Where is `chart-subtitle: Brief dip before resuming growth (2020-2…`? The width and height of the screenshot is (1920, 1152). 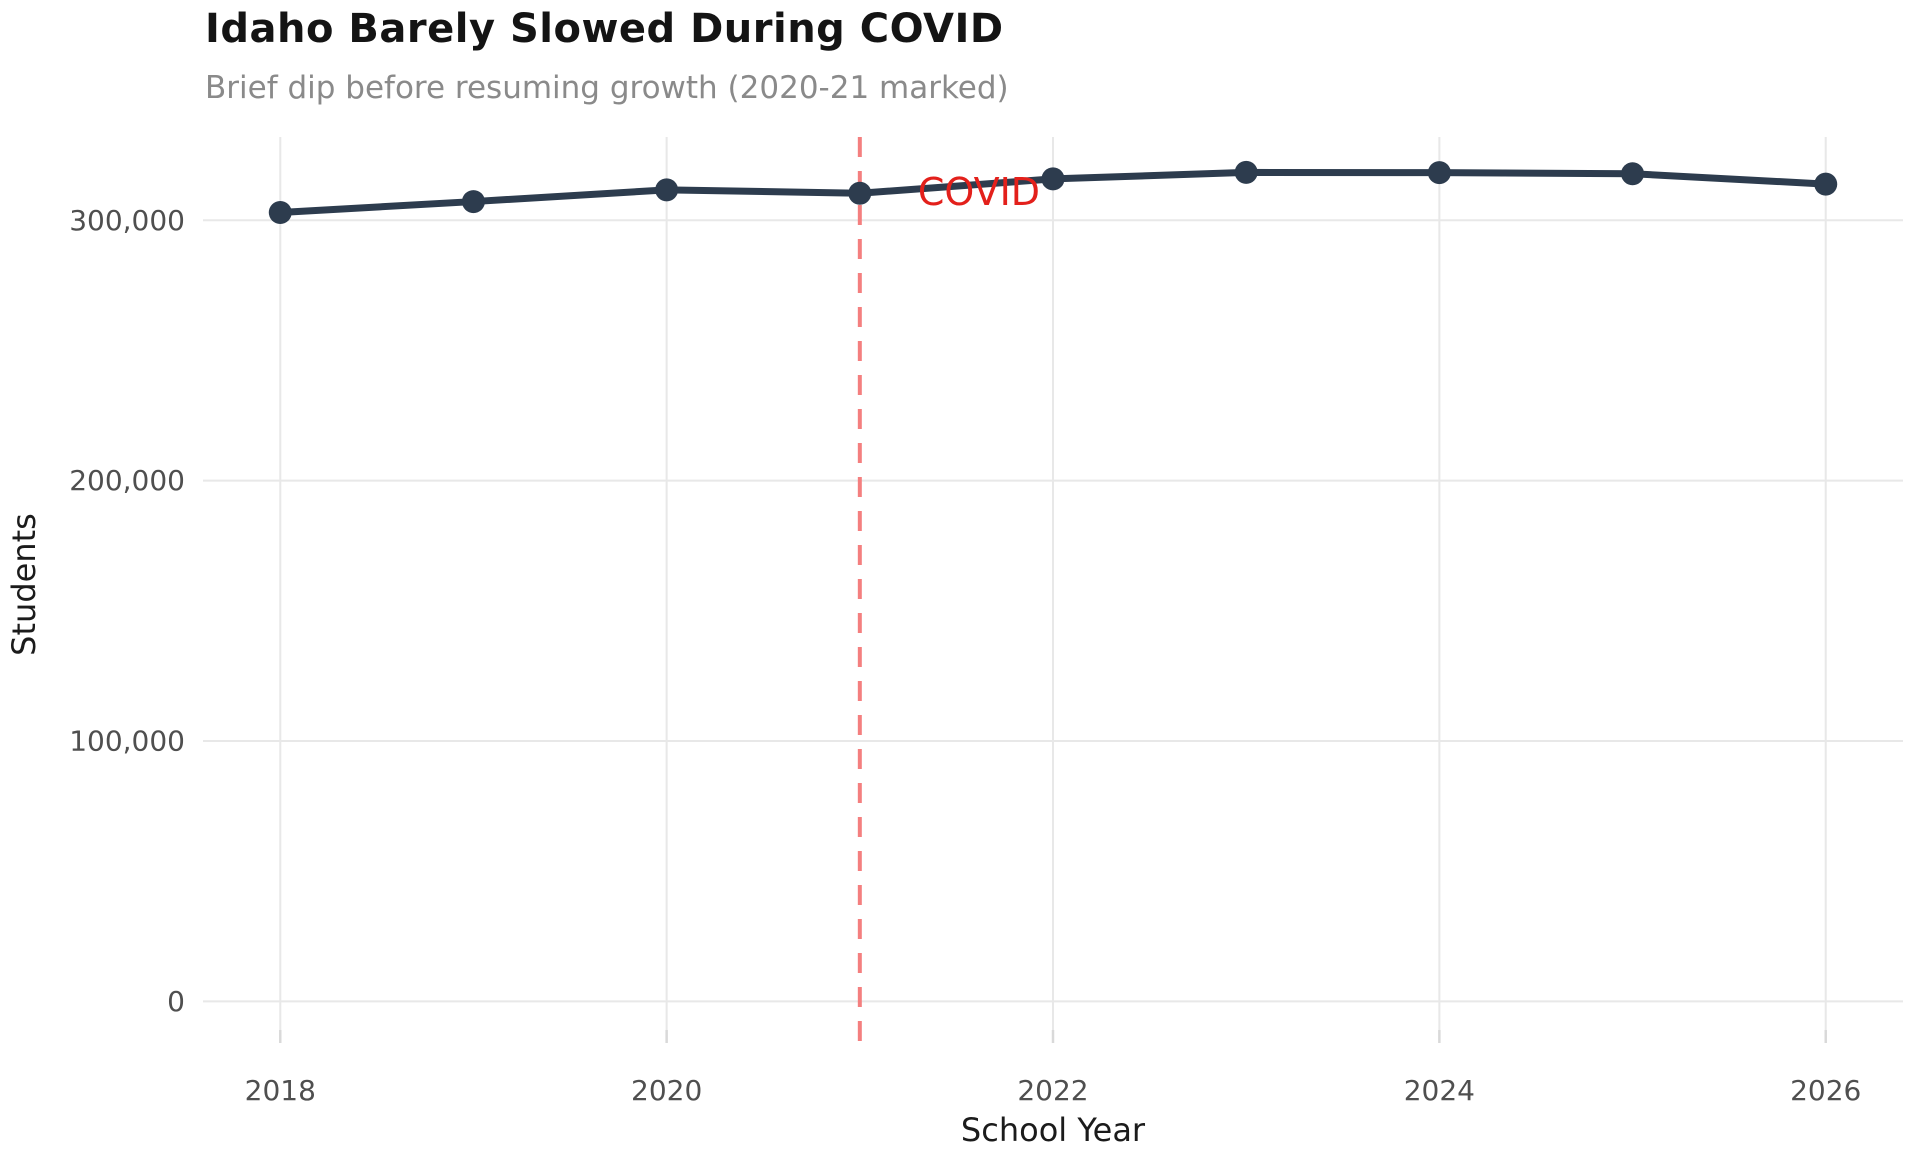
chart-subtitle: Brief dip before resuming growth (2020-2… is located at coordinates (607, 88).